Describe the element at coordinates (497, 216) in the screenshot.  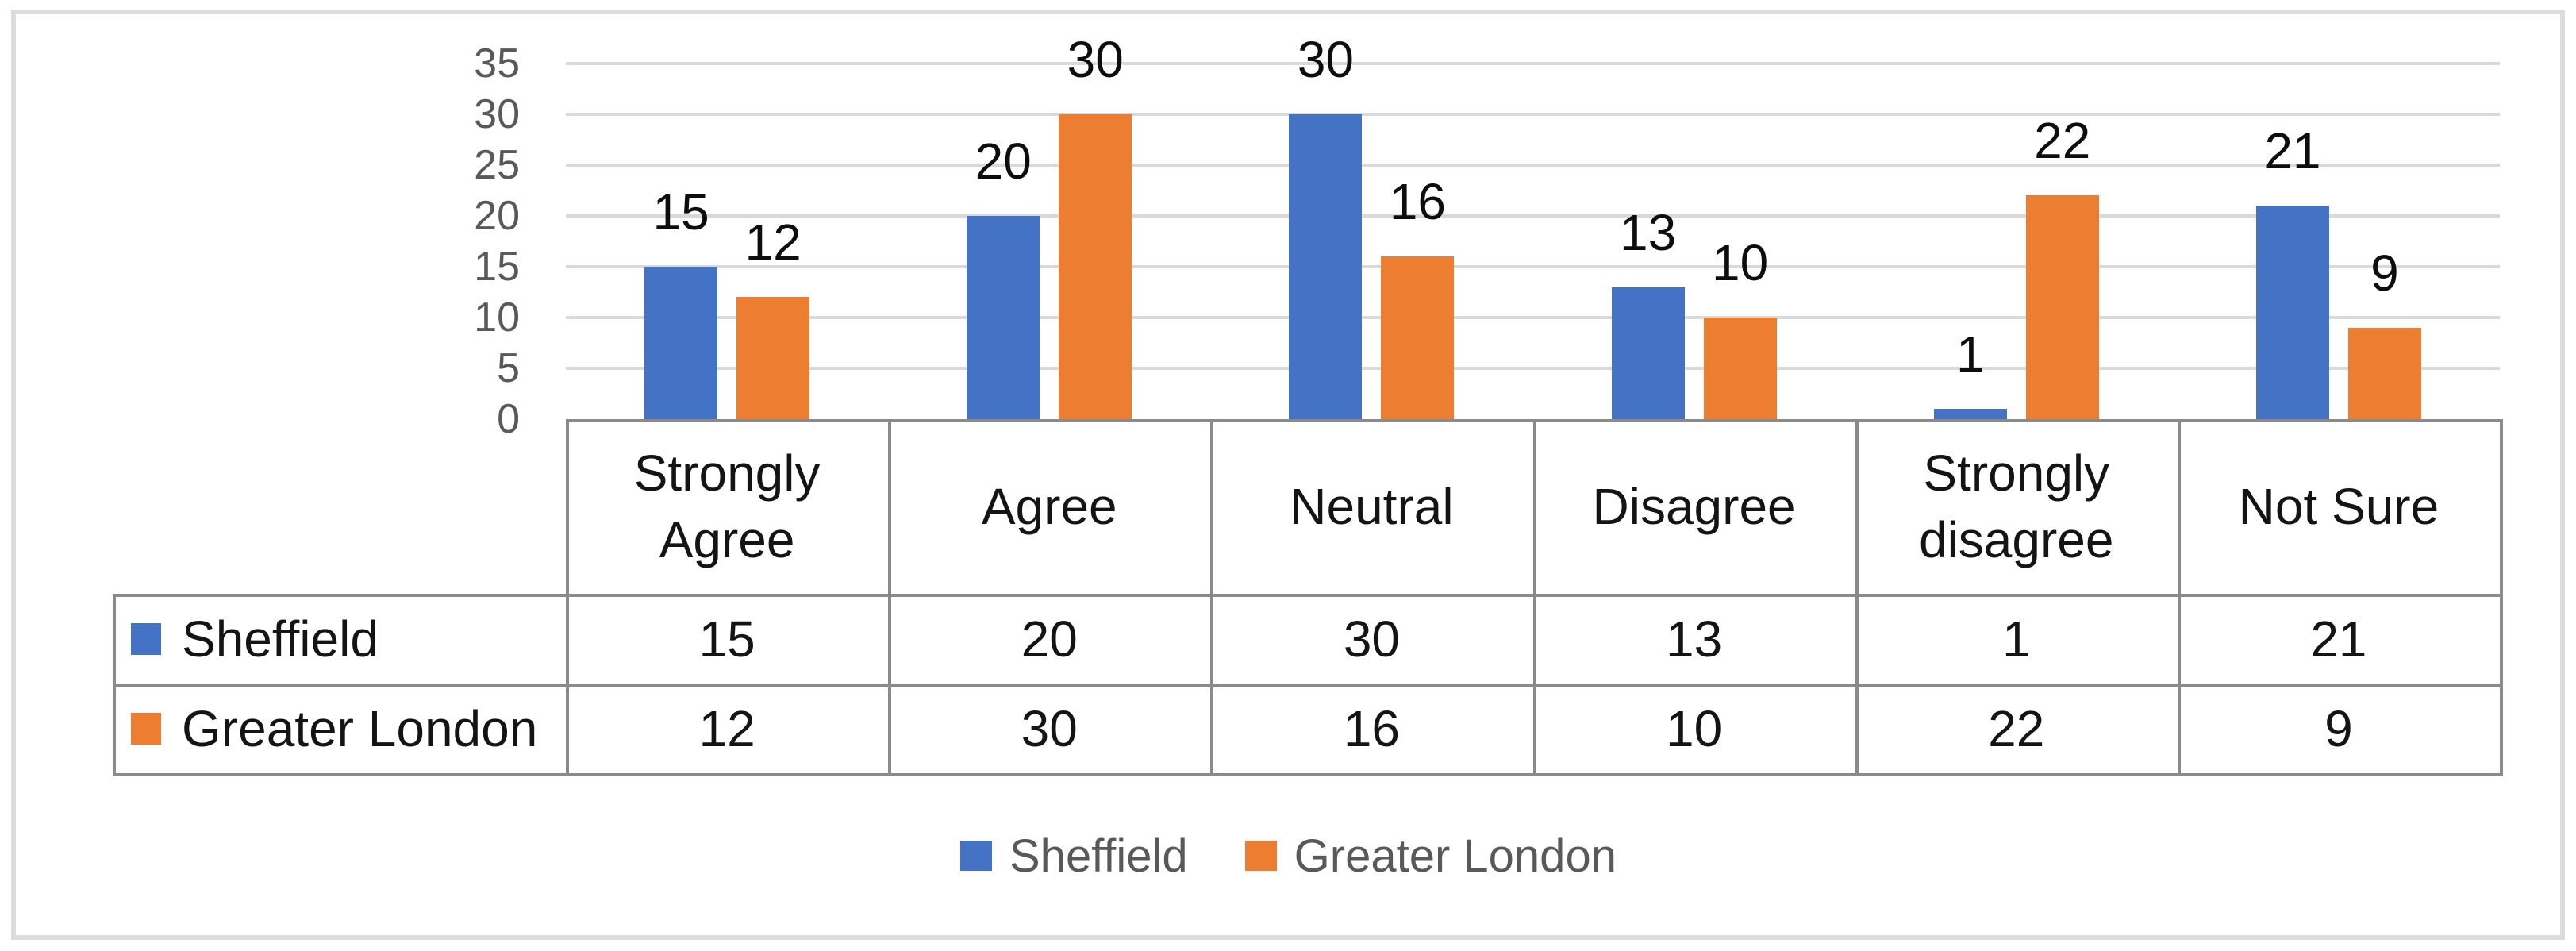
I see `y-axis-tick-label: 20` at that location.